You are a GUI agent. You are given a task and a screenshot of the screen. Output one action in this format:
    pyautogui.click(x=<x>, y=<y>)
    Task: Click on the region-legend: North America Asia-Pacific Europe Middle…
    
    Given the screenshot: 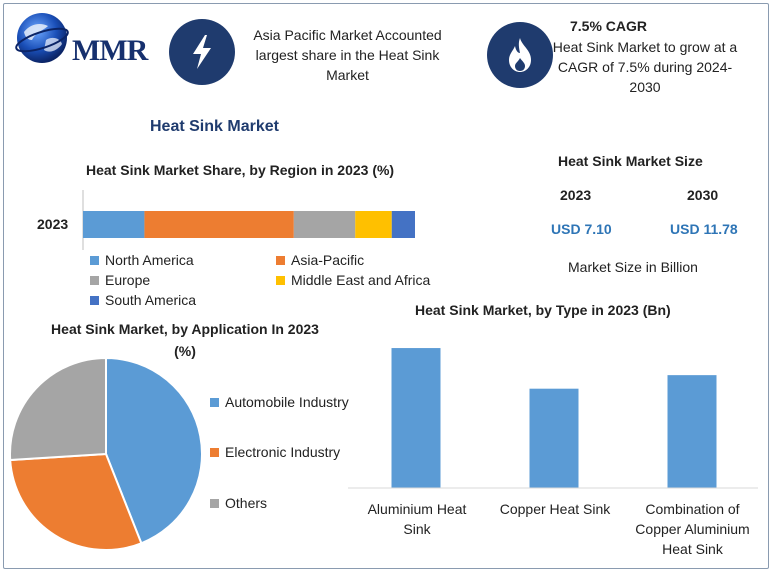 What is the action you would take?
    pyautogui.click(x=270, y=281)
    